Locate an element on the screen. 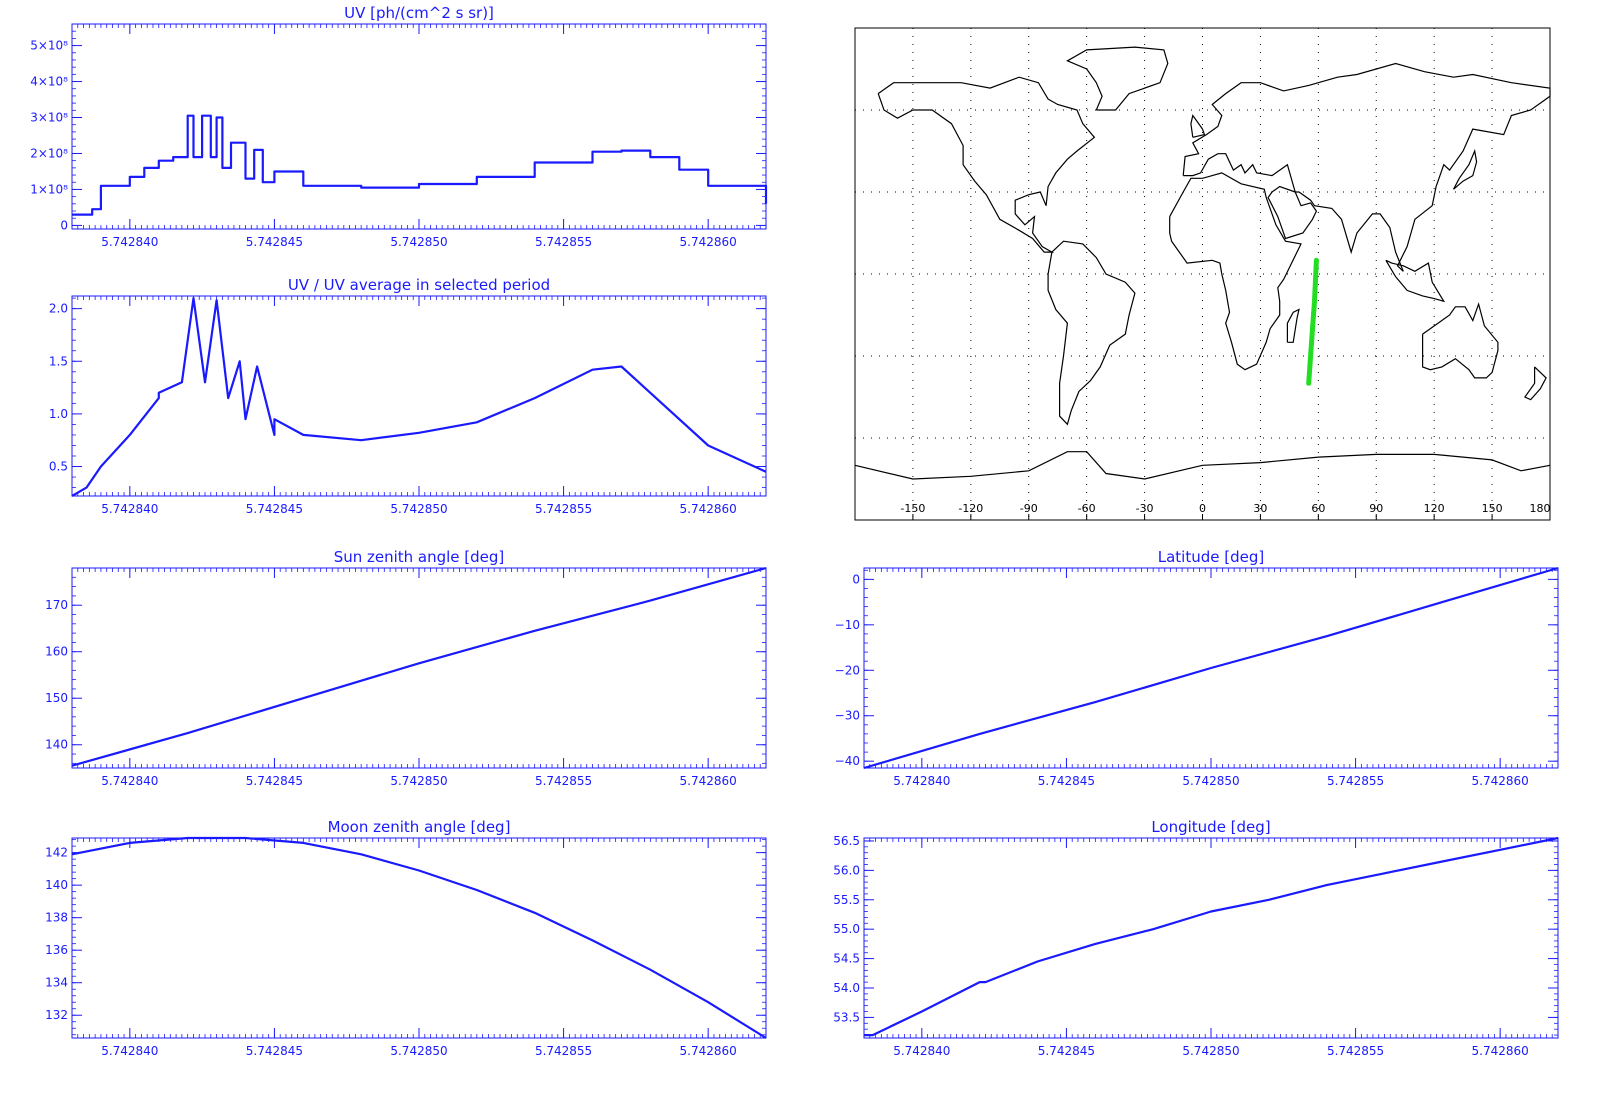  map-lon-label: 0 is located at coordinates (1202, 508).